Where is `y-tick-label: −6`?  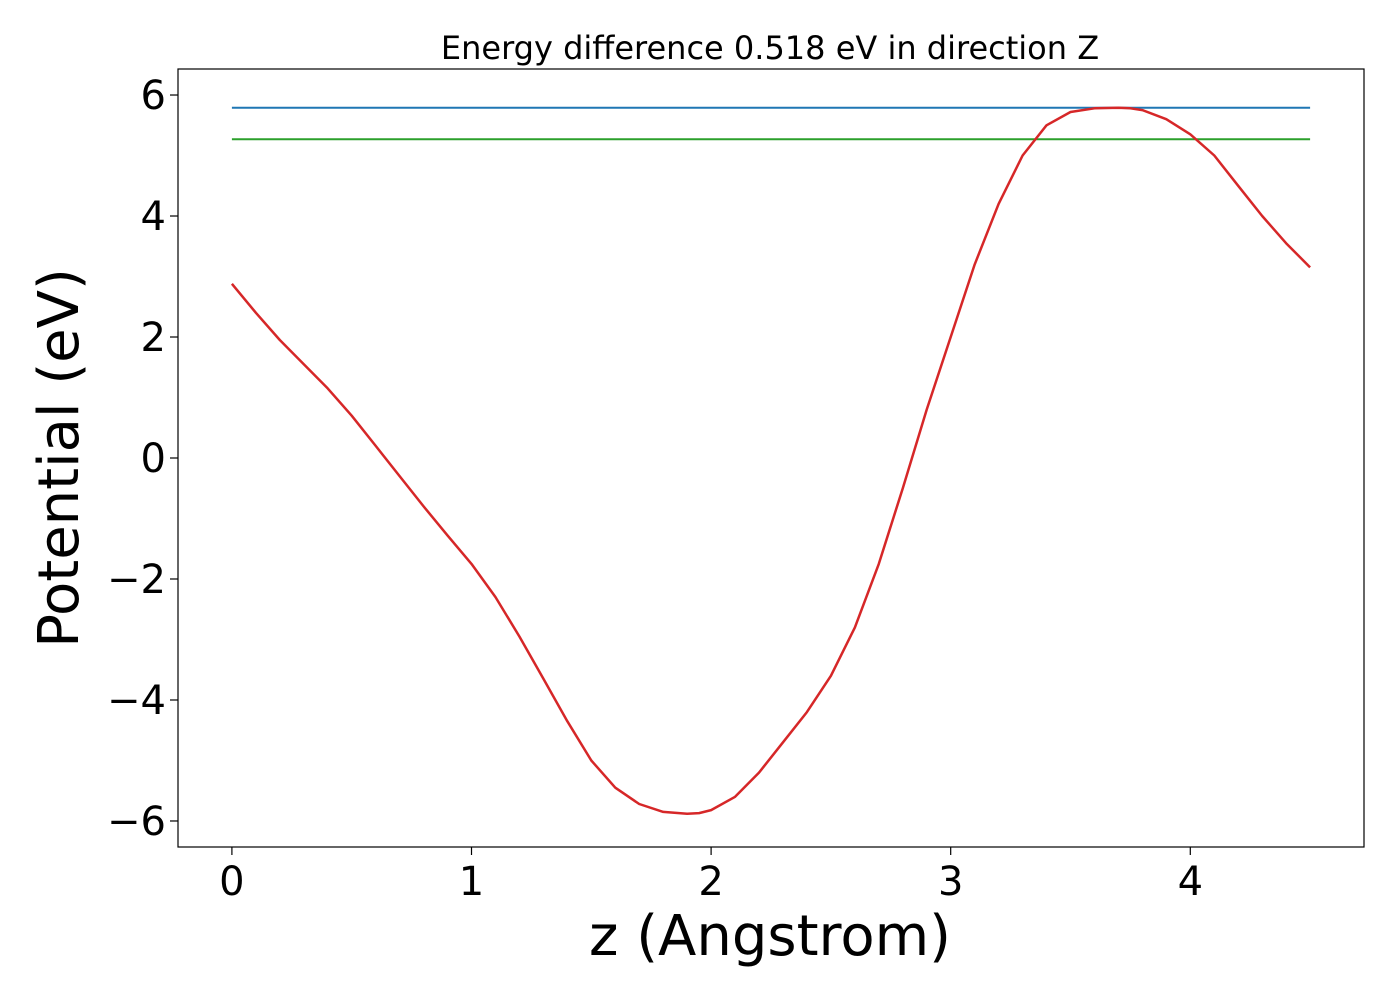 y-tick-label: −6 is located at coordinates (136, 822).